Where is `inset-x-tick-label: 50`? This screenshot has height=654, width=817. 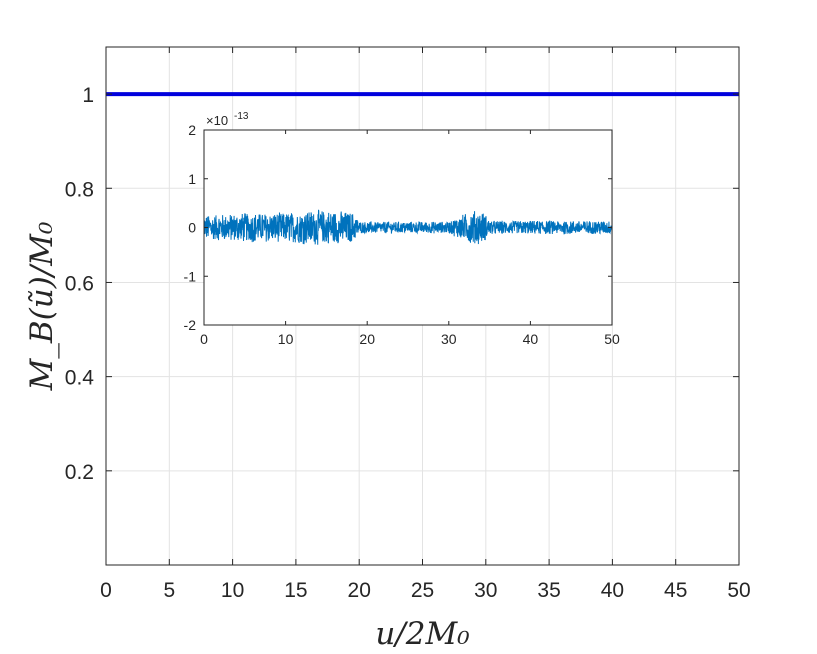 inset-x-tick-label: 50 is located at coordinates (612, 339).